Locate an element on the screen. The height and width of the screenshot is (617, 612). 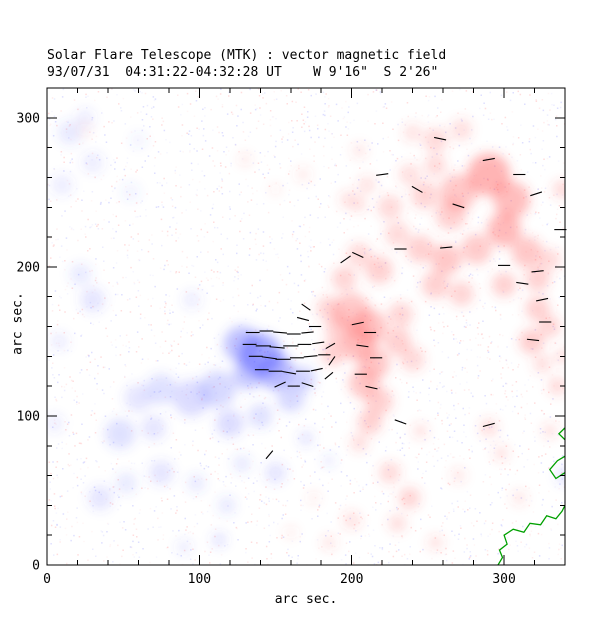
y-tick-label: 100 is located at coordinates (28, 416).